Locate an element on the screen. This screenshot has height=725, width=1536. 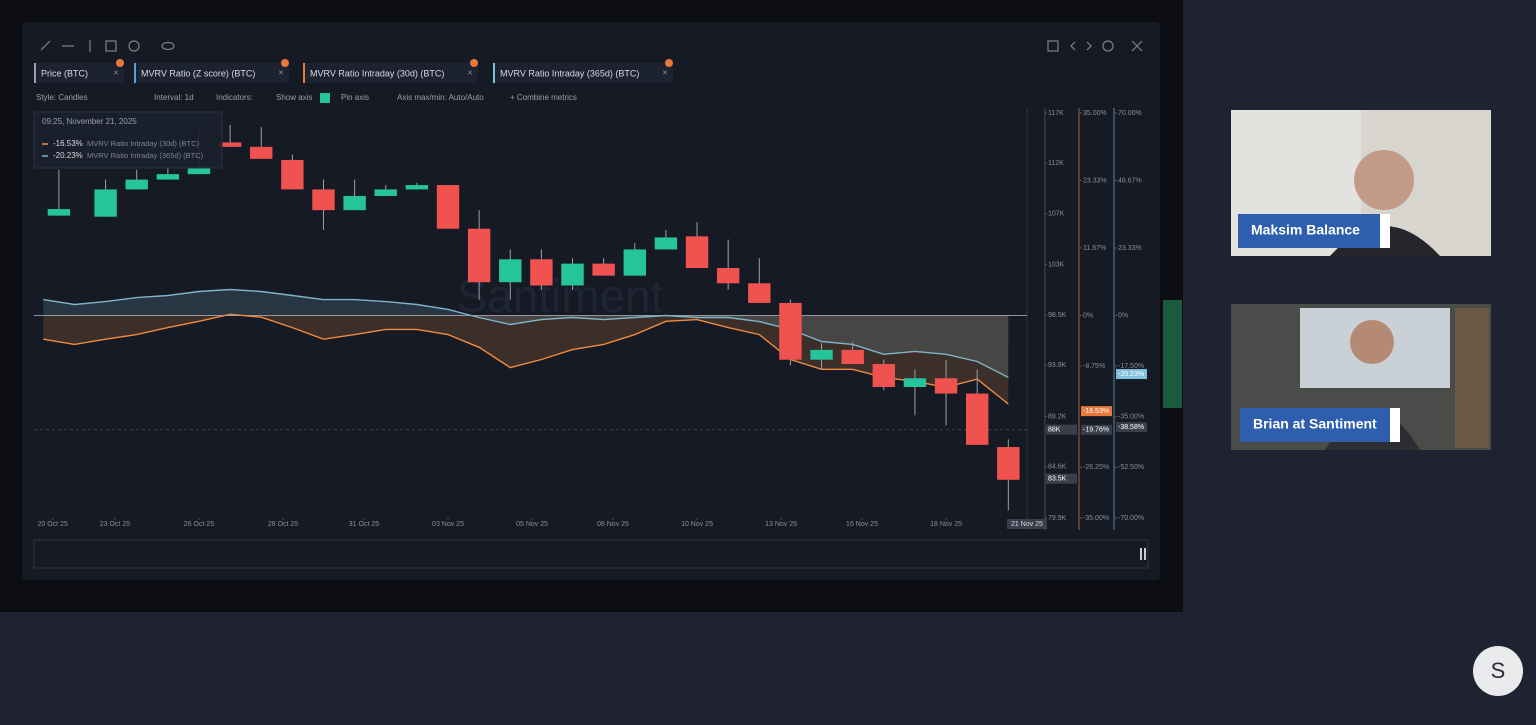
tooltip-name: MVRV Ratio Intraday (30d) (BTC) is located at coordinates (143, 143).